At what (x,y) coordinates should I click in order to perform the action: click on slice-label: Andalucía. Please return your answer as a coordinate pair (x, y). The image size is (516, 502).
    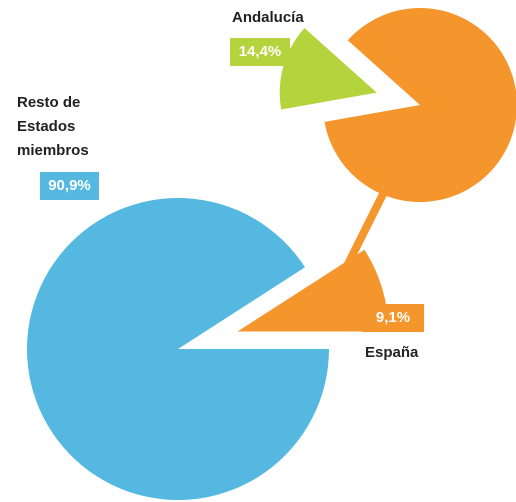
    Looking at the image, I should click on (268, 17).